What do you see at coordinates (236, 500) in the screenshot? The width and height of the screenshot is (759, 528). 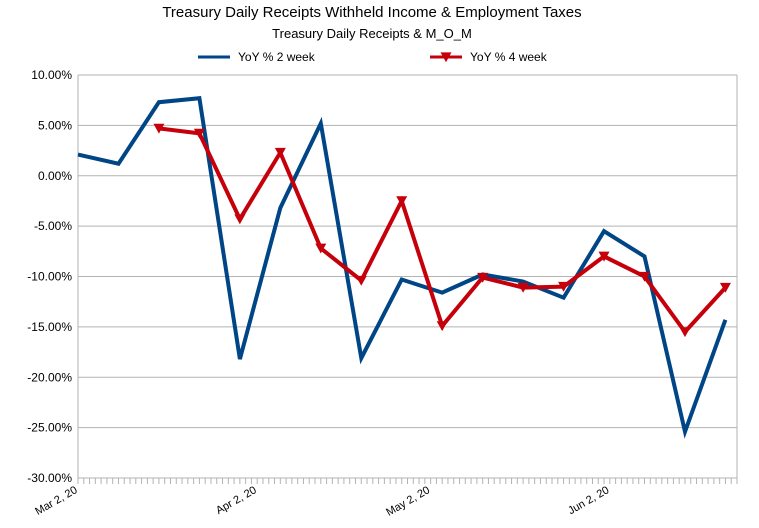 I see `x-tick-label: Apr 2, 20` at bounding box center [236, 500].